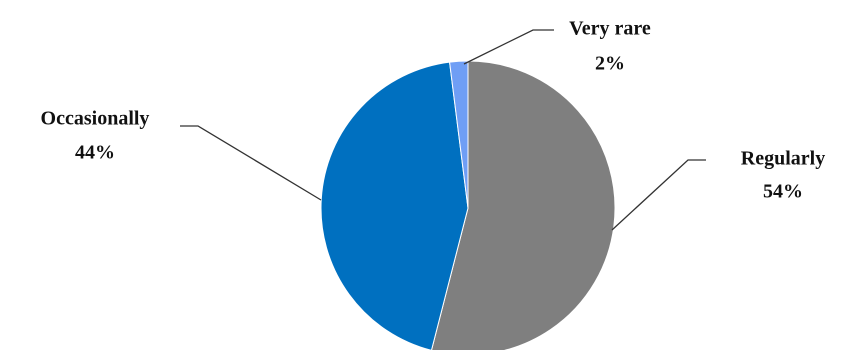  What do you see at coordinates (610, 64) in the screenshot?
I see `slice-value-label: 2%` at bounding box center [610, 64].